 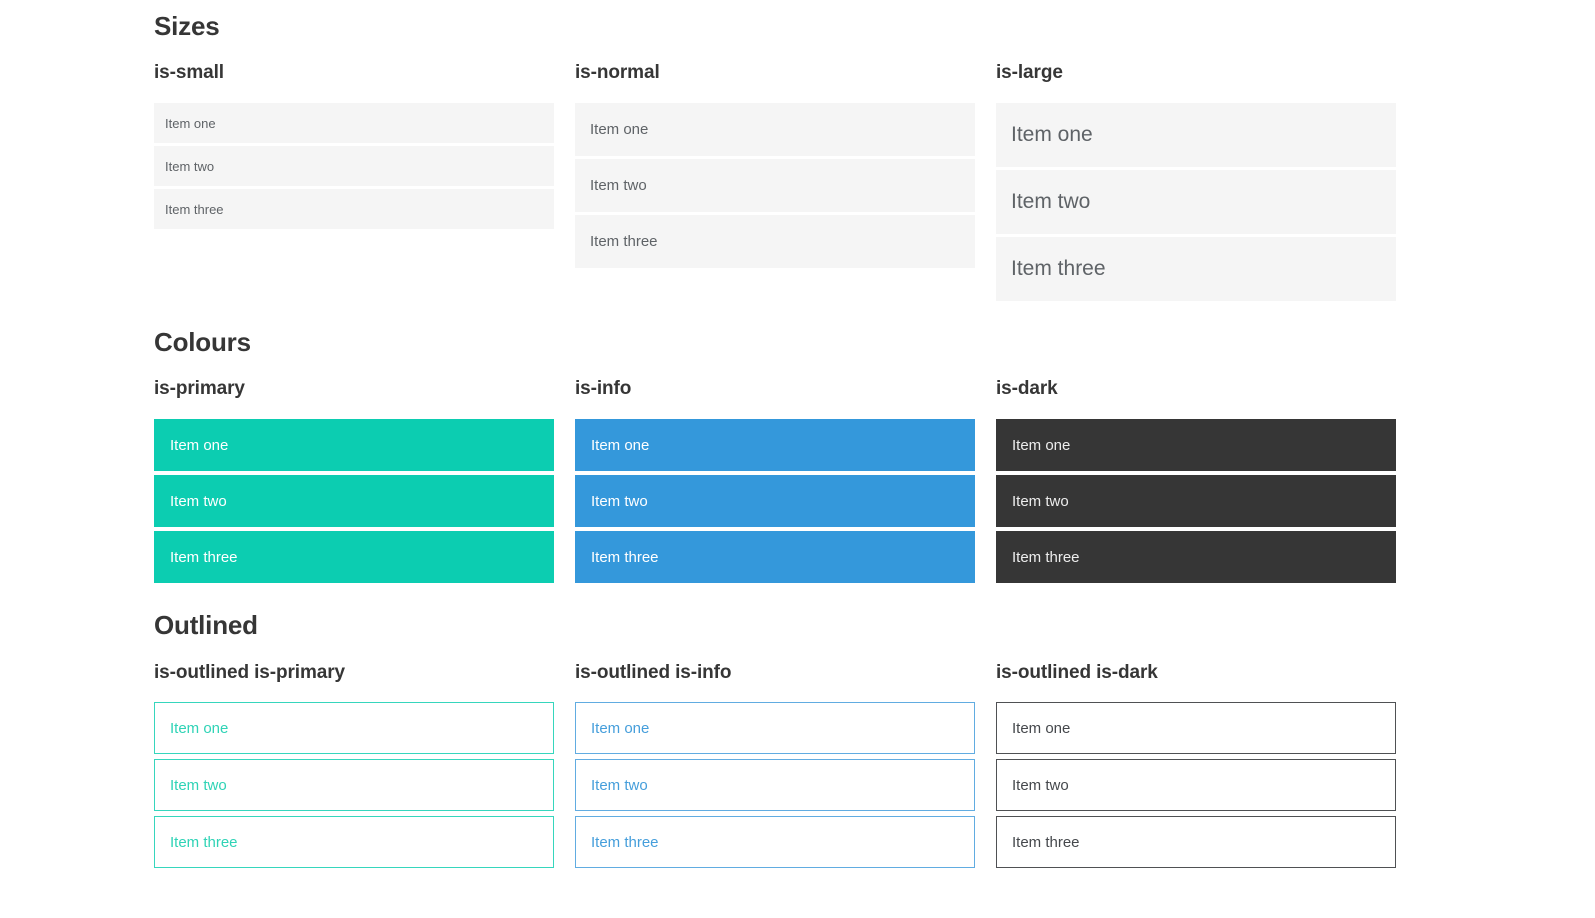 What do you see at coordinates (1029, 73) in the screenshot?
I see `group-label-is-large: is-large` at bounding box center [1029, 73].